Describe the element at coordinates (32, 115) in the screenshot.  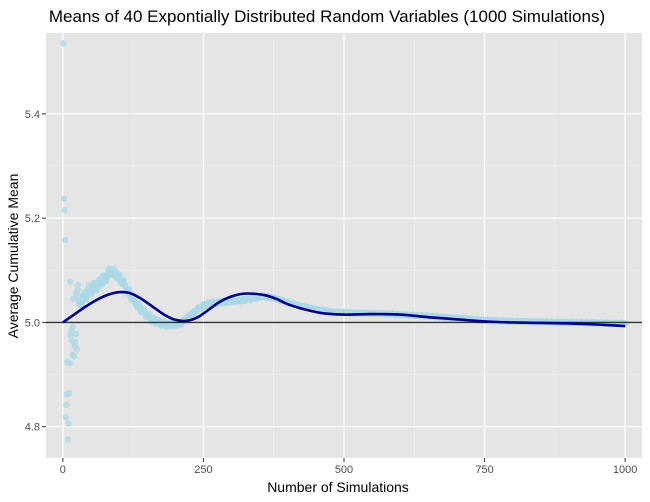
I see `y-tick-label: 5.4` at that location.